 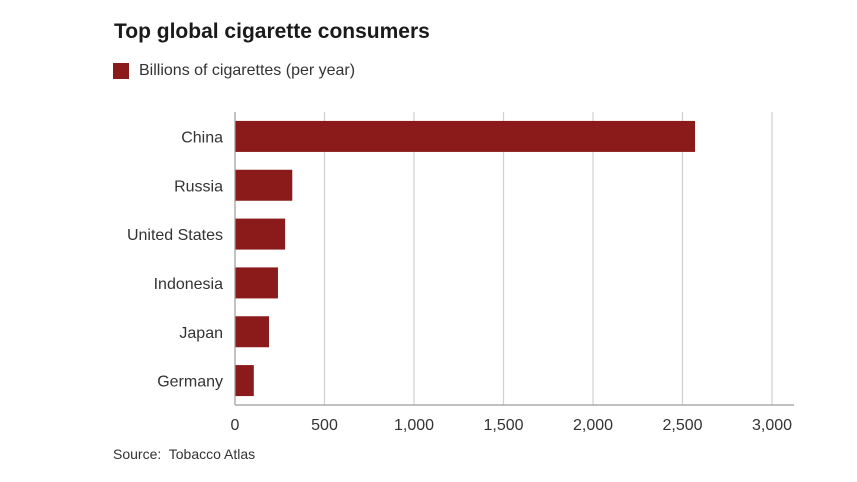 I want to click on x-tick-label: 2,500, so click(x=682, y=425).